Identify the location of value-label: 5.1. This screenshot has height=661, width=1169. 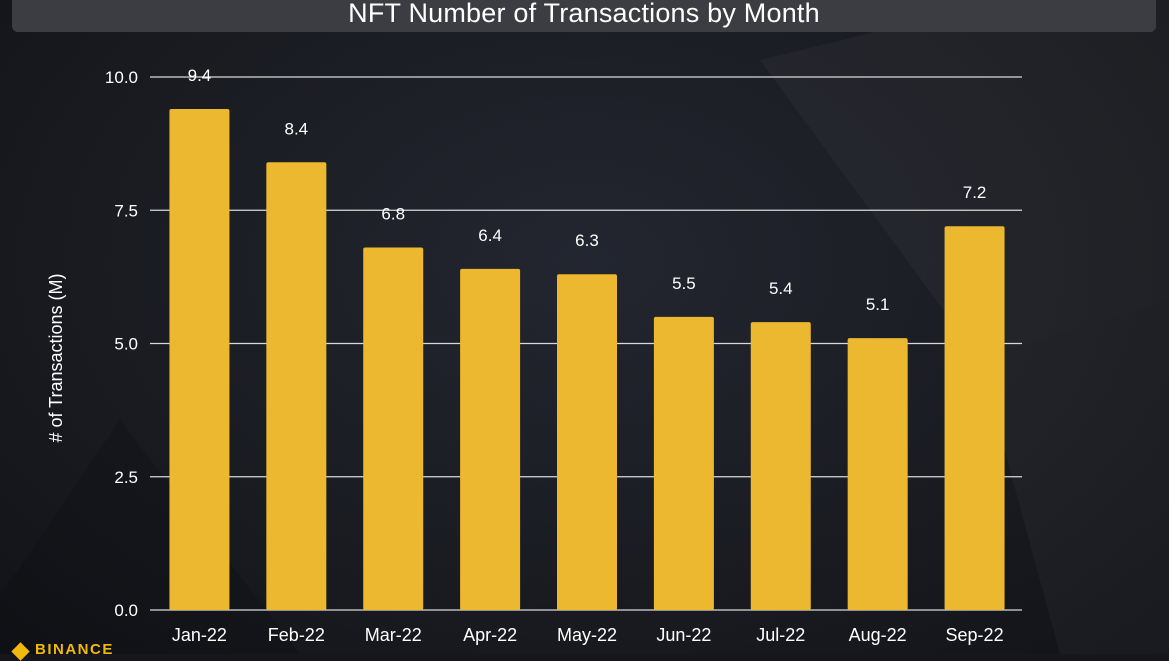
(878, 304).